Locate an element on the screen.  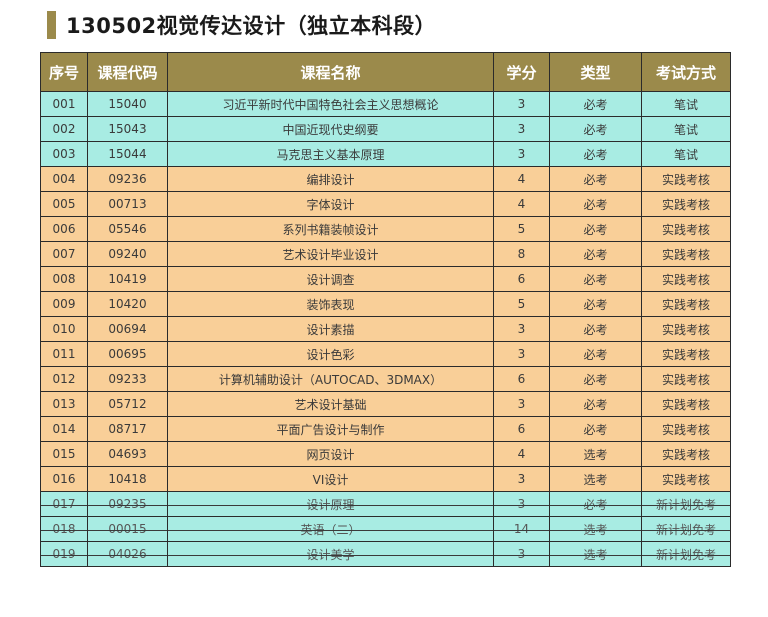
course-no-cell: 016 is located at coordinates (64, 479).